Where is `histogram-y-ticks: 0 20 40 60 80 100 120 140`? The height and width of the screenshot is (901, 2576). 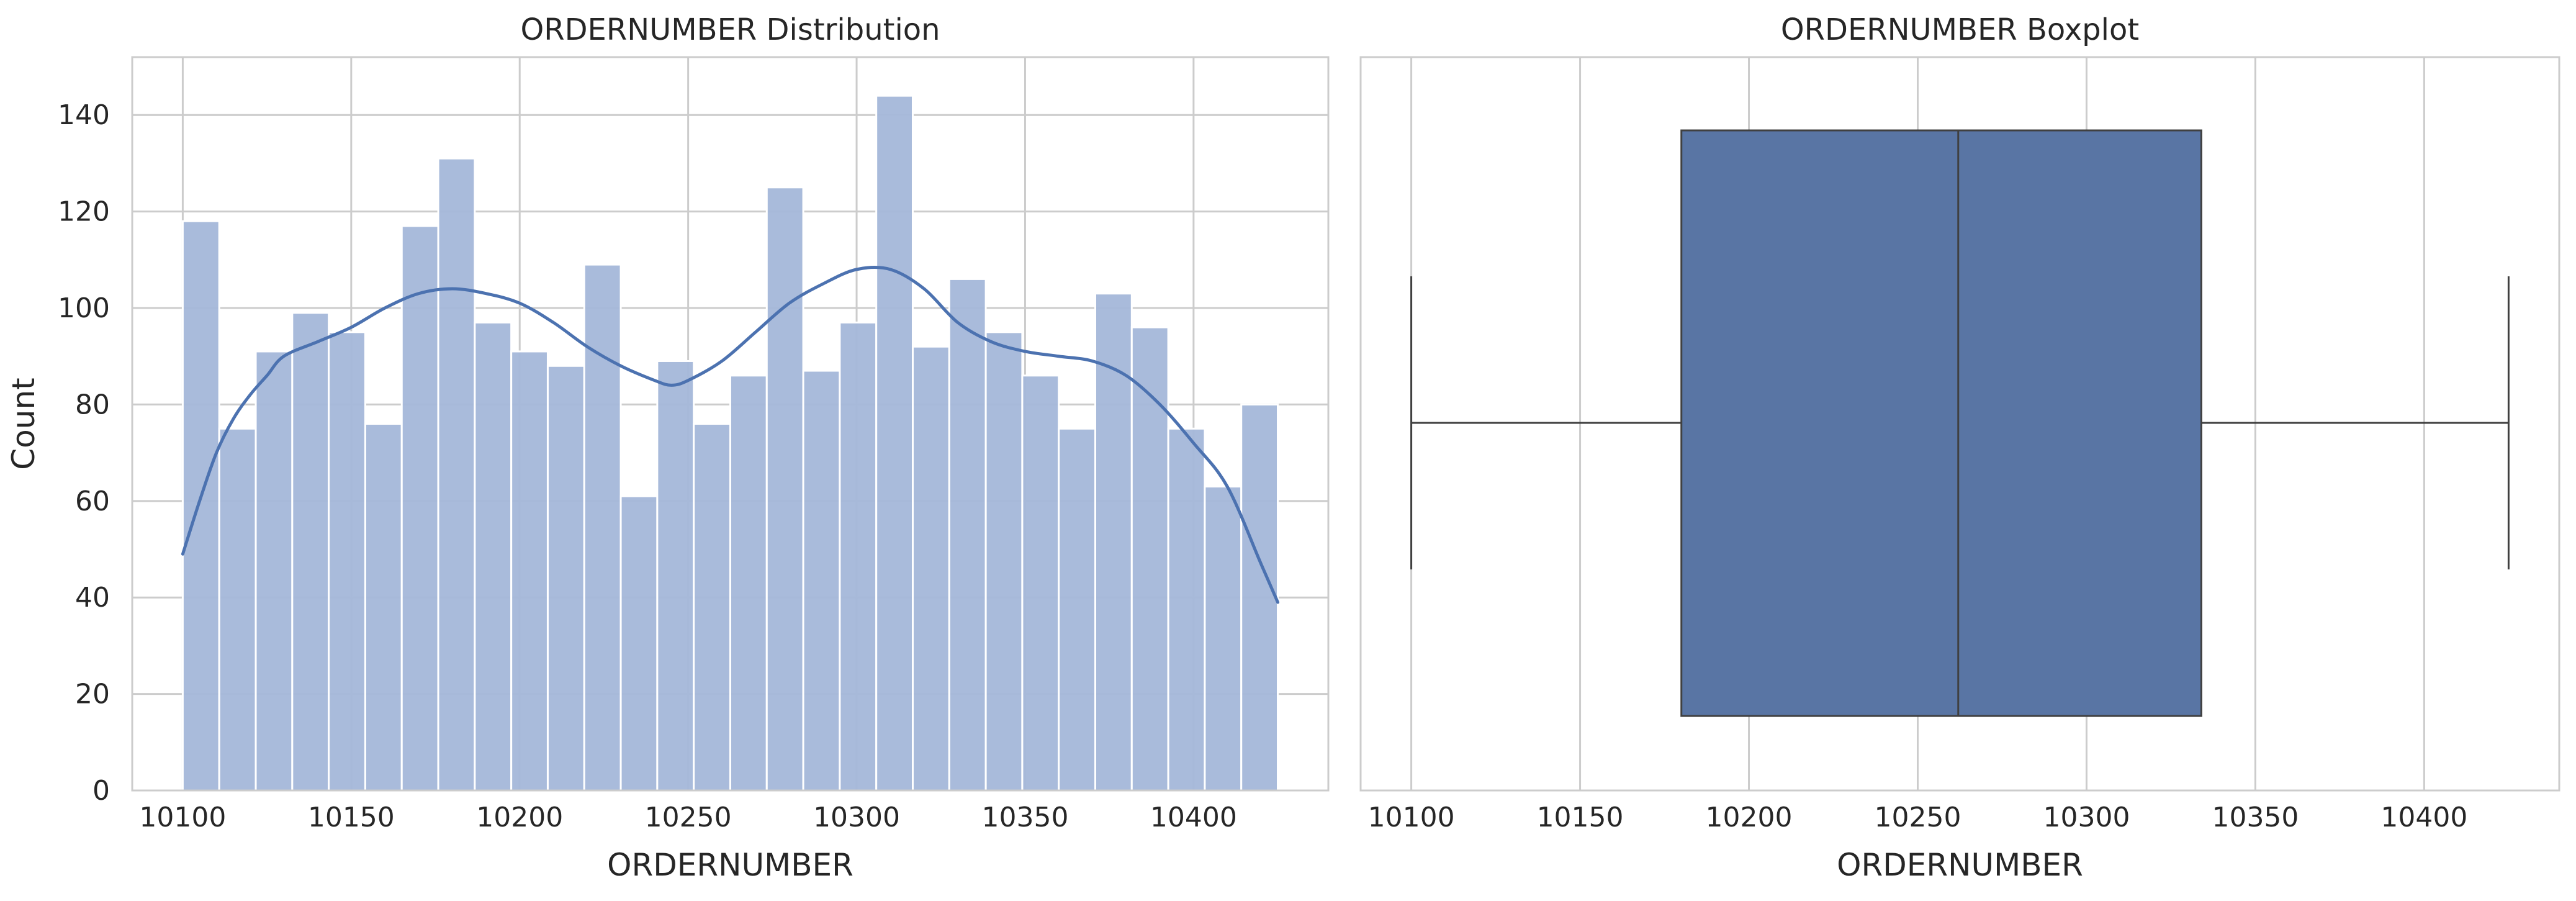
histogram-y-ticks: 0 20 40 60 80 100 120 140 is located at coordinates (84, 453).